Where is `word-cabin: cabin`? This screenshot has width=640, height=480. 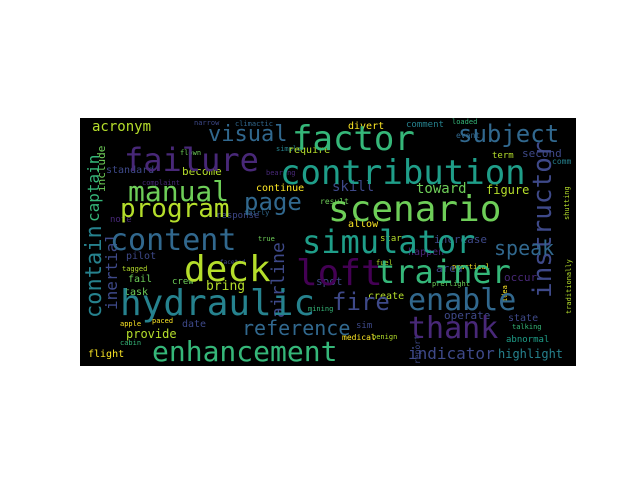
word-cabin: cabin is located at coordinates (131, 343).